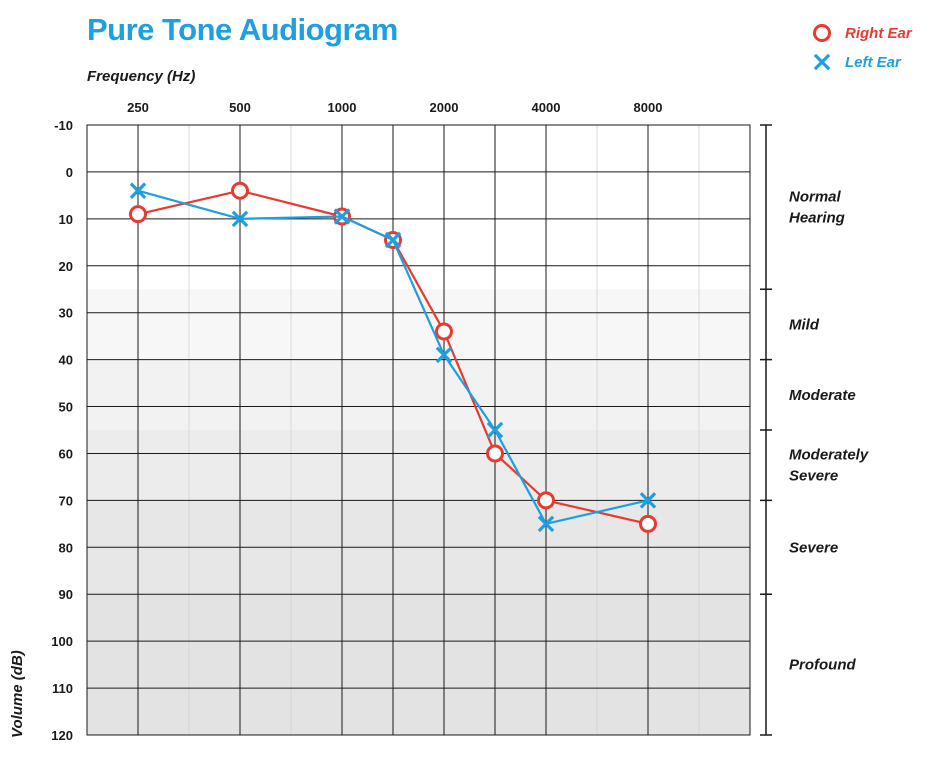  Describe the element at coordinates (648, 107) in the screenshot. I see `x-tick-8000: 8000` at that location.